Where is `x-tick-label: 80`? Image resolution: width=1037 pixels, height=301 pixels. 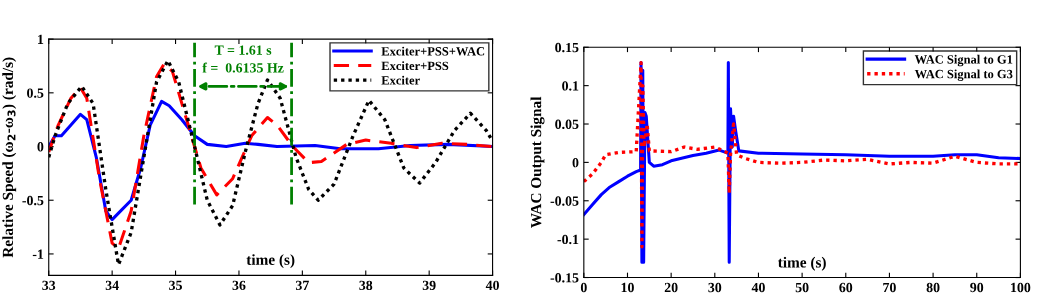 x-tick-label: 80 is located at coordinates (933, 287).